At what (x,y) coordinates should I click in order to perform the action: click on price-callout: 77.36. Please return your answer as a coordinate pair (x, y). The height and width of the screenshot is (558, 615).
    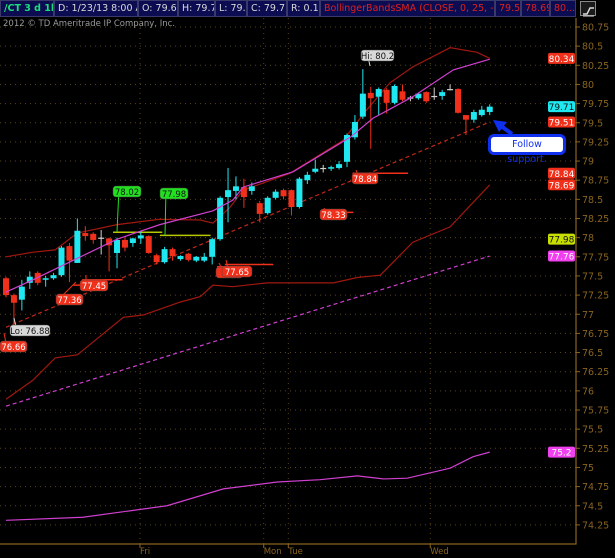
    Looking at the image, I should click on (69, 293).